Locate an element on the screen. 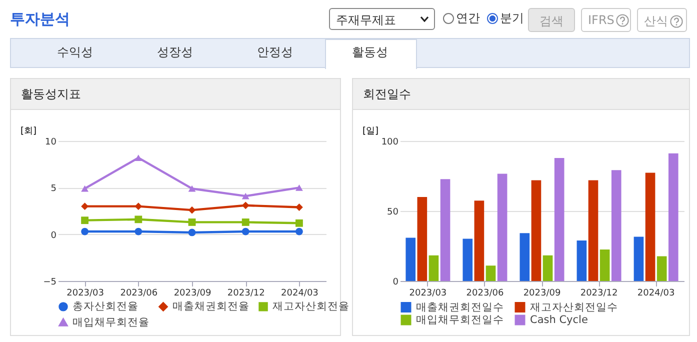 The image size is (697, 342). y-axis-title: [일] is located at coordinates (370, 131).